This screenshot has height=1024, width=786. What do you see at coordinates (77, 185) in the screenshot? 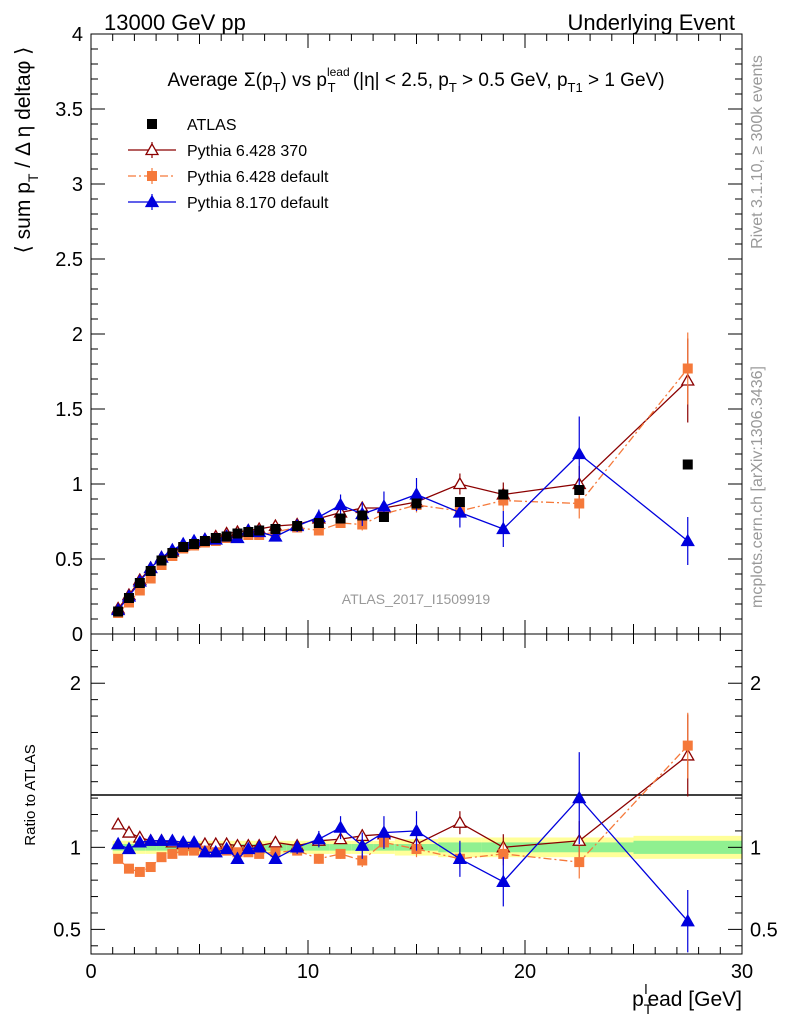
I see `y-tick-label: 3` at bounding box center [77, 185].